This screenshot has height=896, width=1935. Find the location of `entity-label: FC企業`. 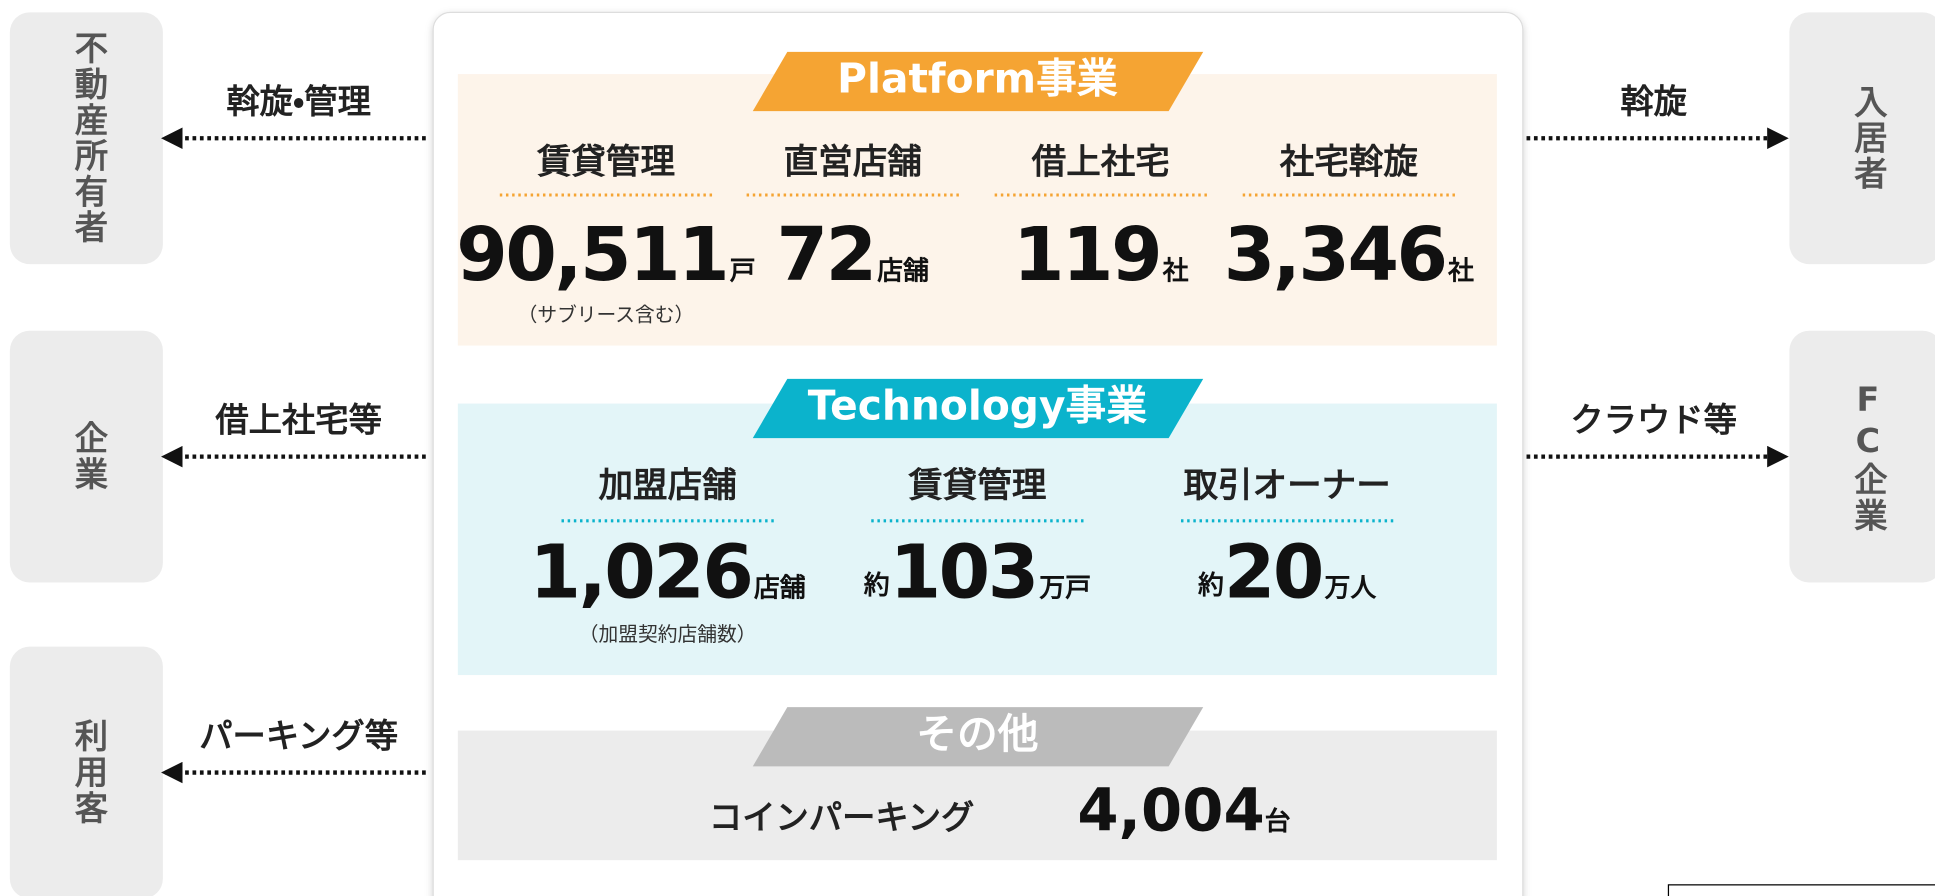

entity-label: FC企業 is located at coordinates (1867, 456).